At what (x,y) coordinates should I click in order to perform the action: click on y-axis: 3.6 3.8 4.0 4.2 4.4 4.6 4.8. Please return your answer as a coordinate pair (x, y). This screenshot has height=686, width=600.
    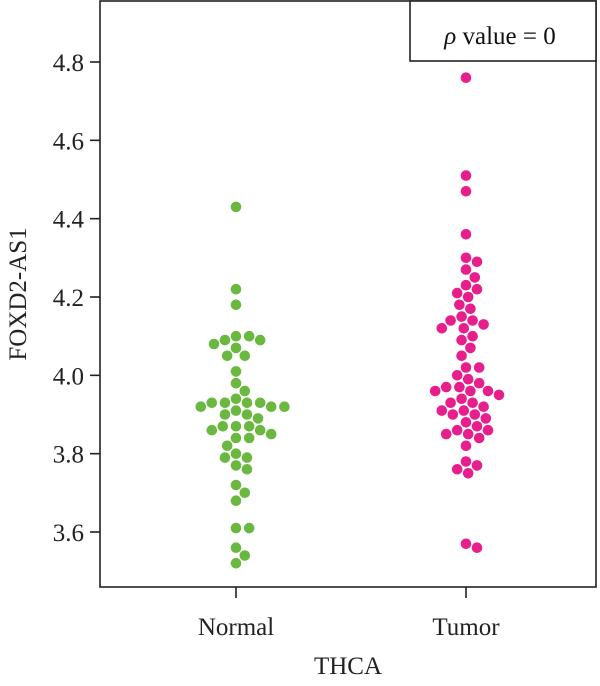
    Looking at the image, I should click on (76, 298).